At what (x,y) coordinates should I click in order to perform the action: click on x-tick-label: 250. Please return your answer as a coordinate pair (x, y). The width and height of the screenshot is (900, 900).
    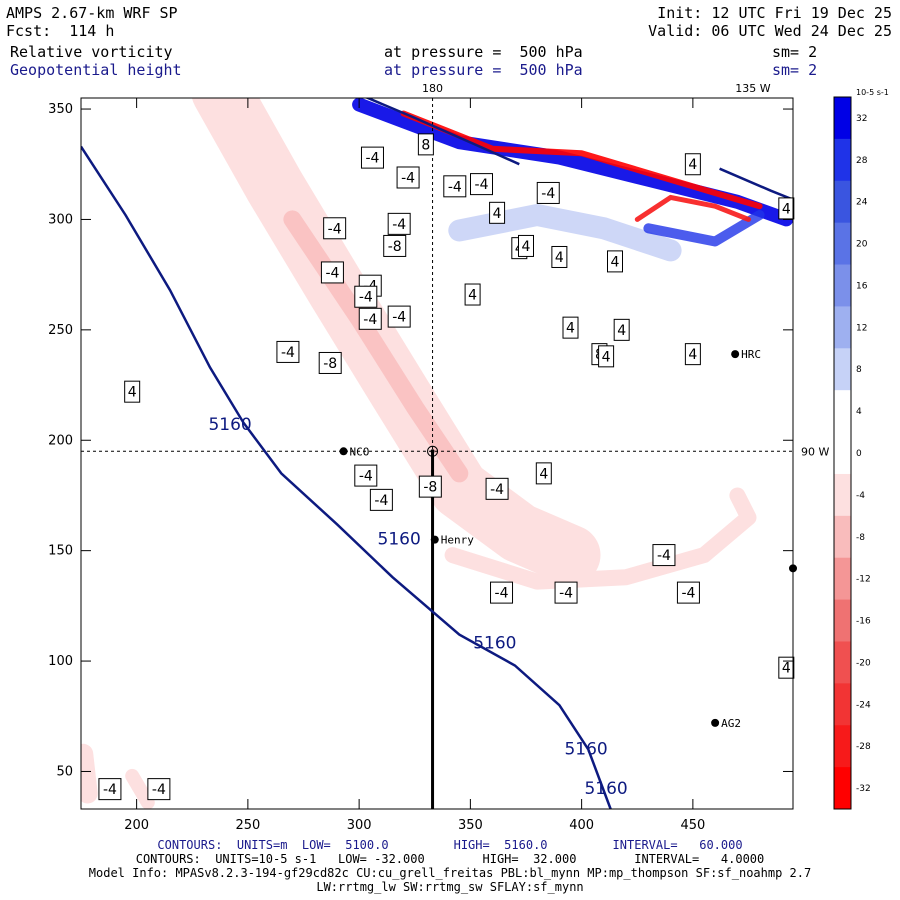
    Looking at the image, I should click on (247, 825).